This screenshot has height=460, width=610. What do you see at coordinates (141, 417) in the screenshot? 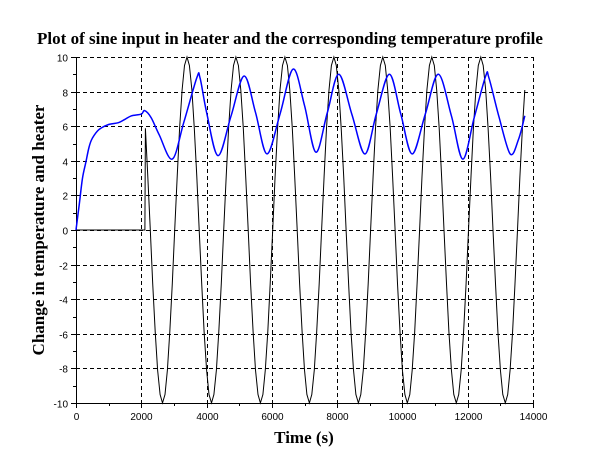
I see `x-tick-label: 2000` at bounding box center [141, 417].